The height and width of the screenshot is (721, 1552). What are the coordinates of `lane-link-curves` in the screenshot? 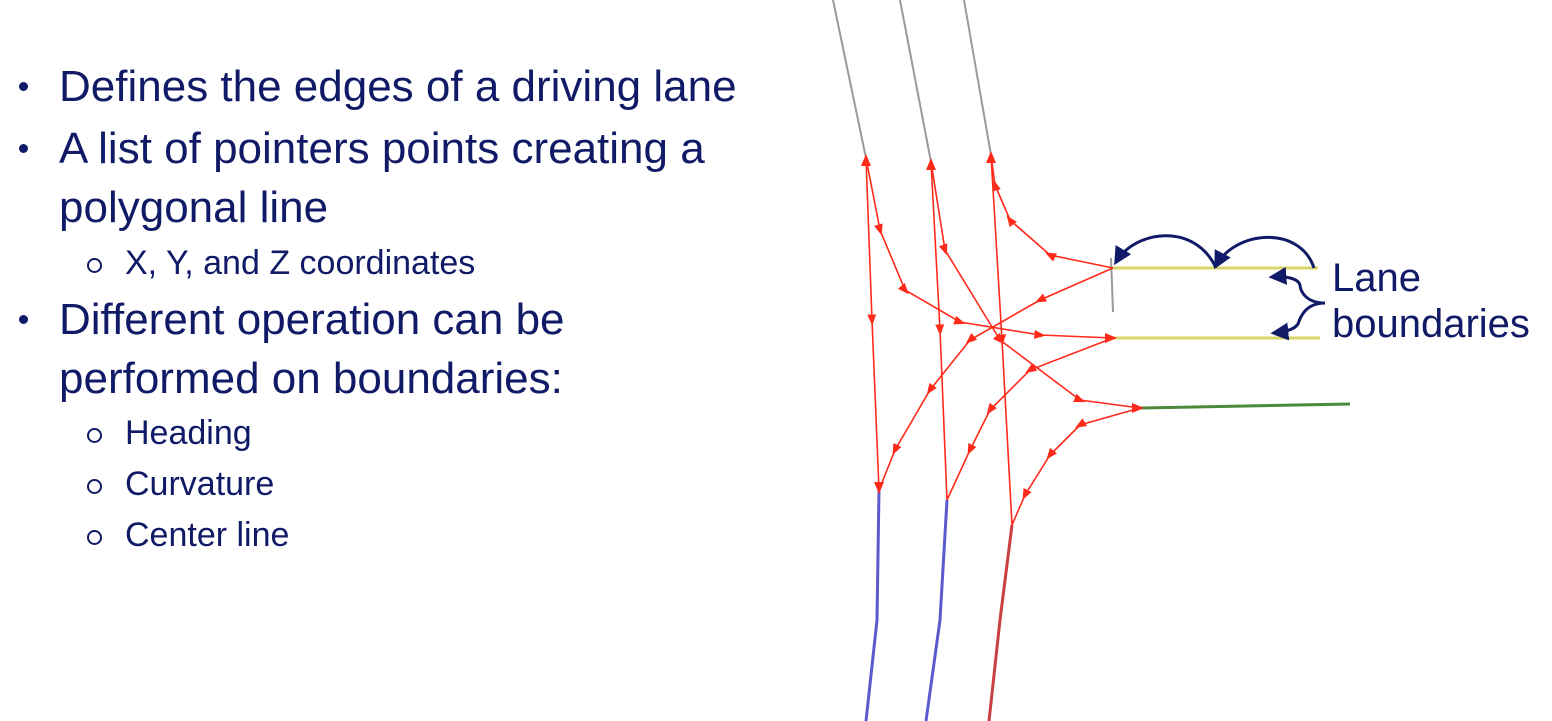 It's located at (1003, 340).